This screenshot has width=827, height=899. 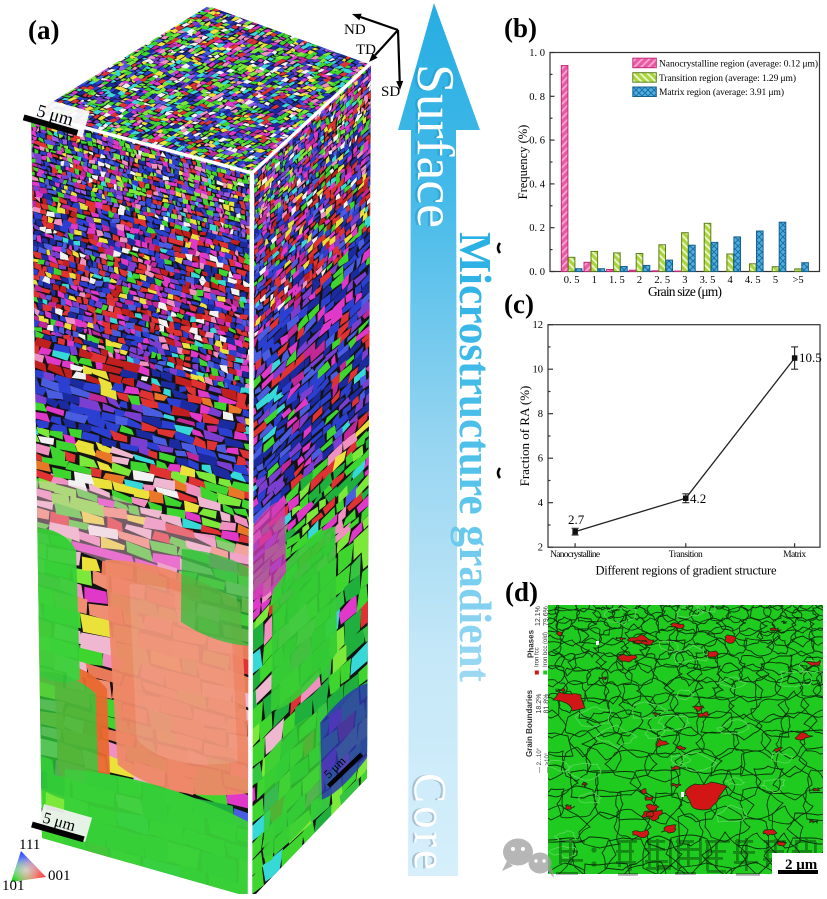 What do you see at coordinates (798, 280) in the screenshot?
I see `svg-text: >5` at bounding box center [798, 280].